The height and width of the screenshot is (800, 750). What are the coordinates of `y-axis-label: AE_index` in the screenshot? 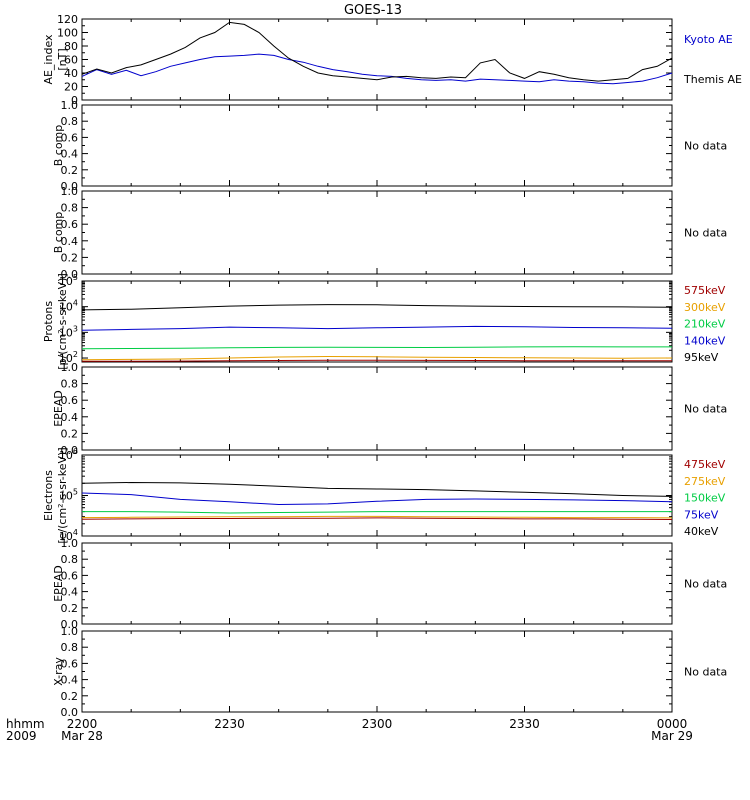 It's located at (48, 59).